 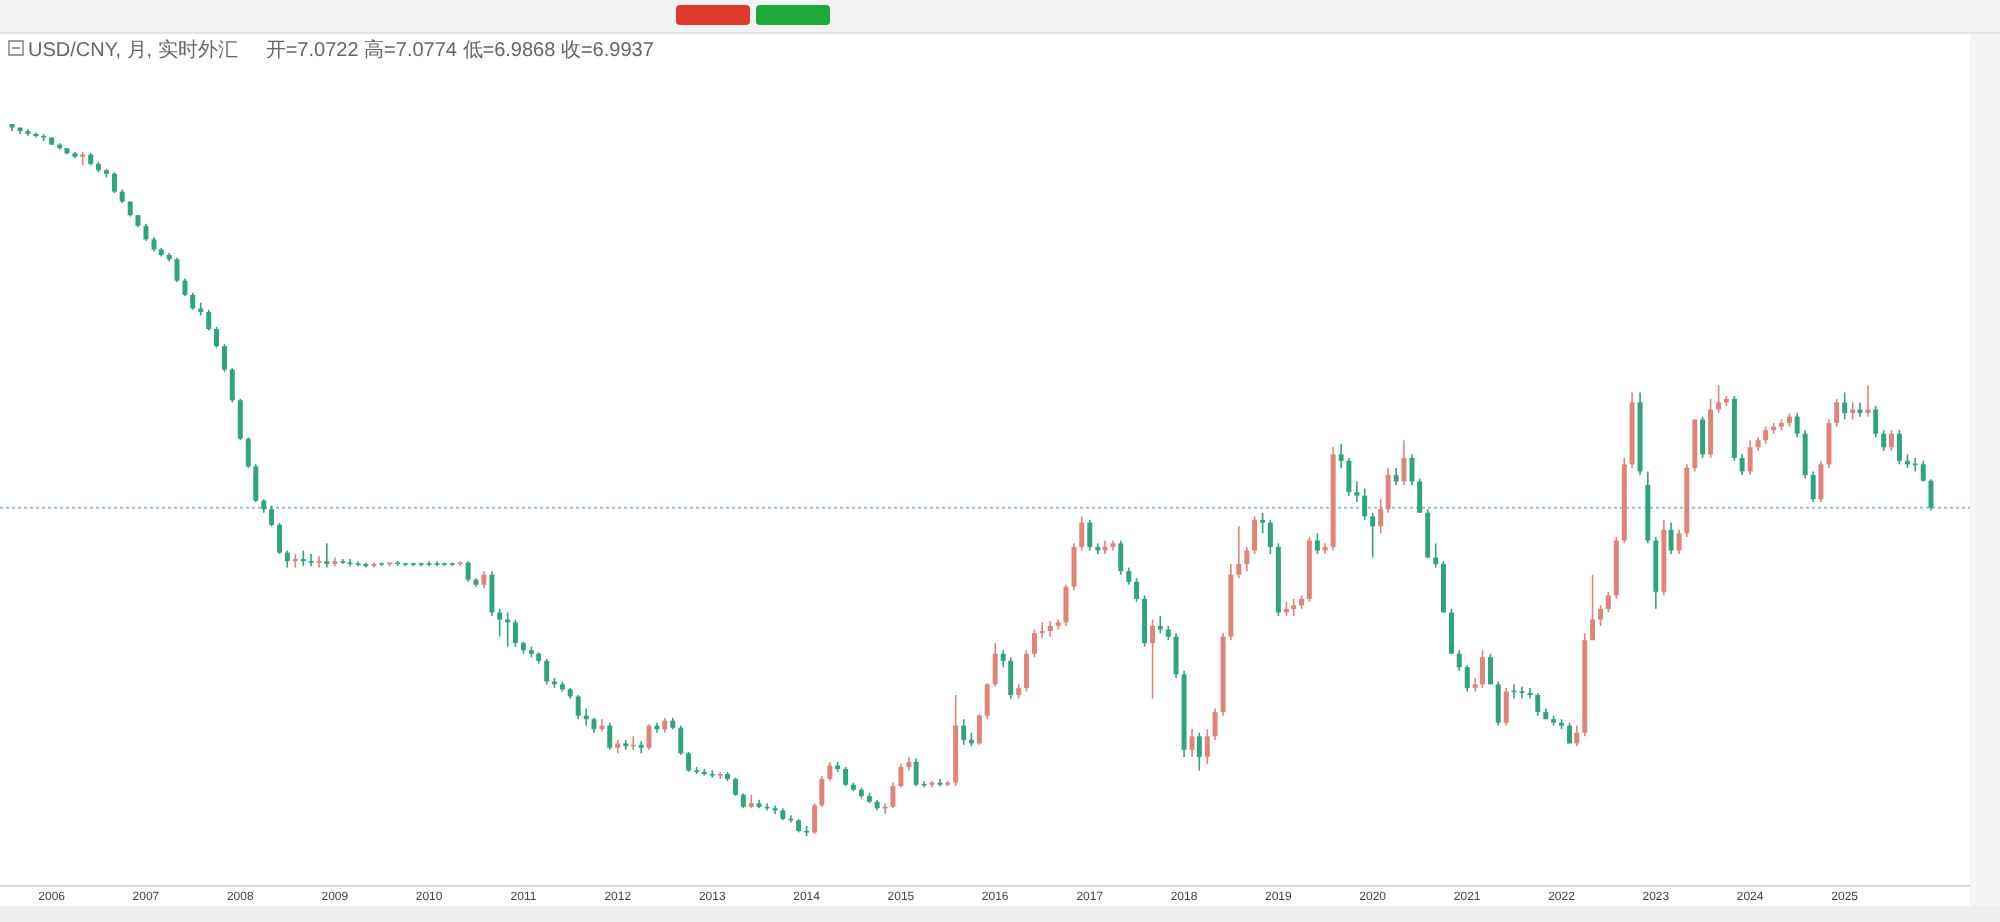 What do you see at coordinates (459, 51) in the screenshot?
I see `subtitle: 开=7.0722 高=7.0774 低=6.9868 收=6.9937` at bounding box center [459, 51].